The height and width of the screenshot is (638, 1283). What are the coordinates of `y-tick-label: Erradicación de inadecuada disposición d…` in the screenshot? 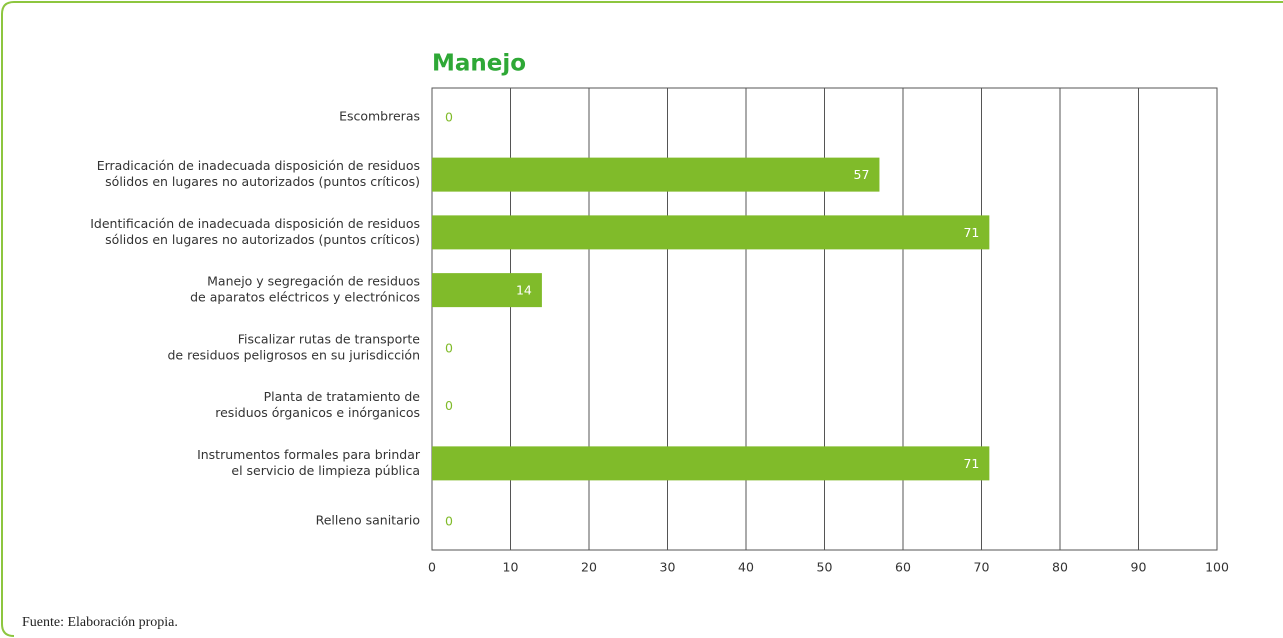 It's located at (258, 165).